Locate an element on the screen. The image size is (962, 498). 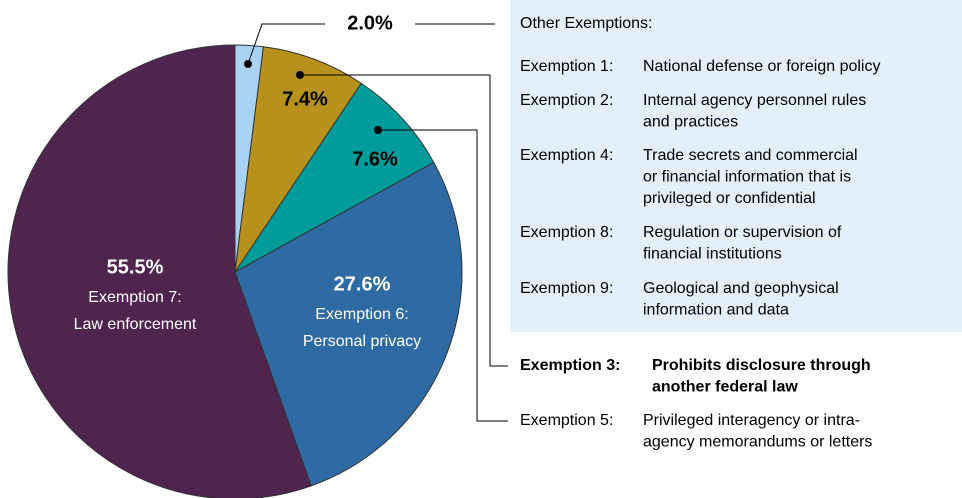
exemption-text: National defense or foreign policy is located at coordinates (761, 66).